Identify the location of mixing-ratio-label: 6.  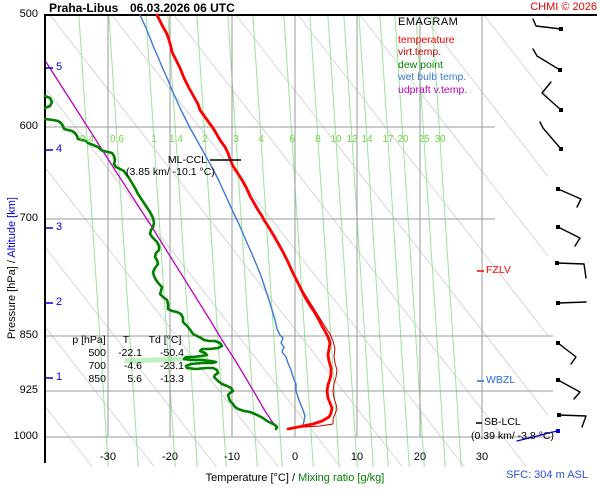
(292, 139).